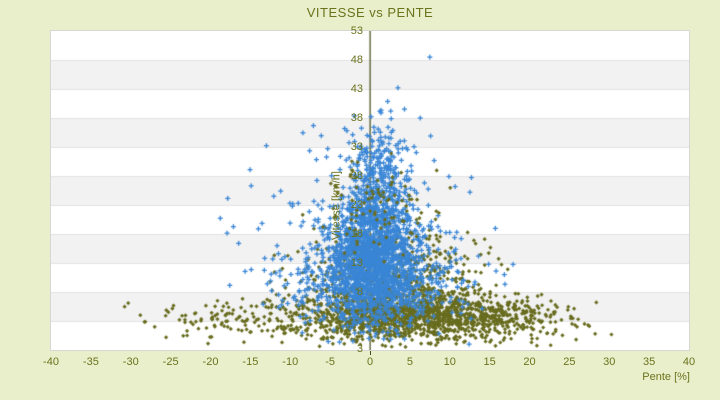  I want to click on x-tick-label: 30, so click(609, 362).